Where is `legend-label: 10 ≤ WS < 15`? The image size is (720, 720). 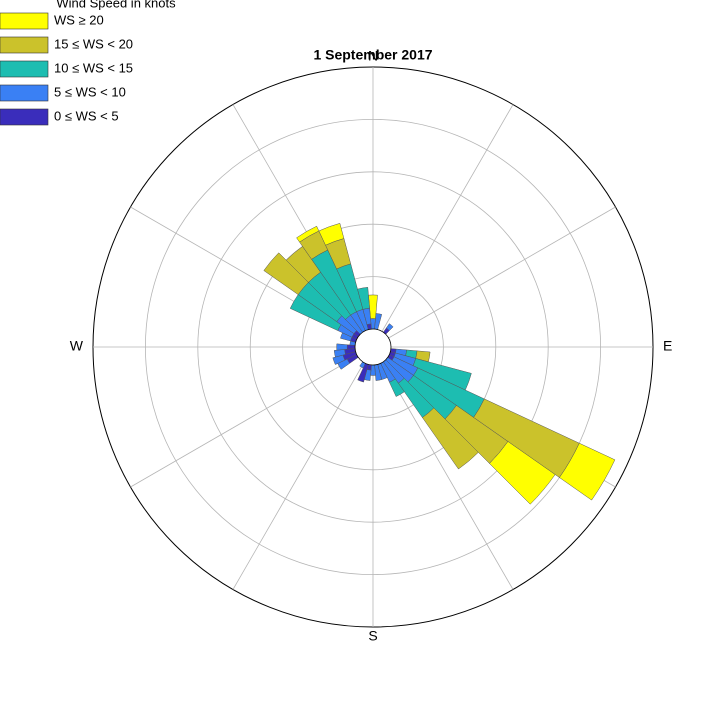 legend-label: 10 ≤ WS < 15 is located at coordinates (93, 67).